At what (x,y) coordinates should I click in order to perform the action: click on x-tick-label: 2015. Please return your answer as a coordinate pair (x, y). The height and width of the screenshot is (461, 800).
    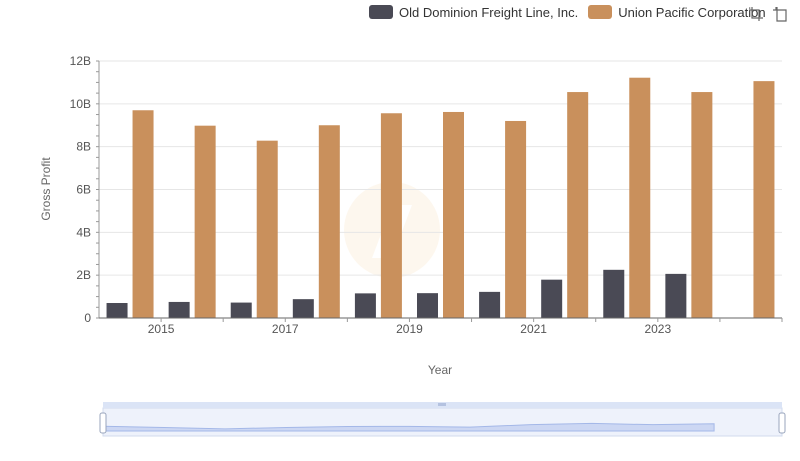
    Looking at the image, I should click on (161, 329).